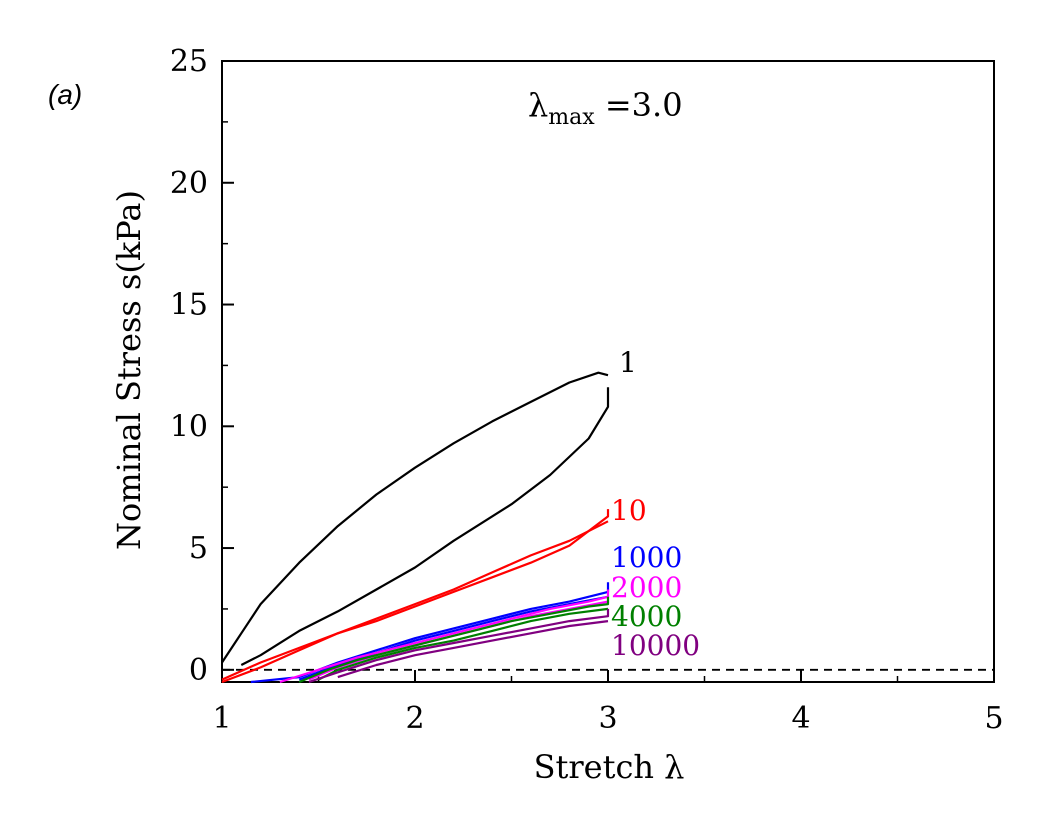 The width and height of the screenshot is (1049, 823). I want to click on series-1000-unloading-line, so click(453, 638).